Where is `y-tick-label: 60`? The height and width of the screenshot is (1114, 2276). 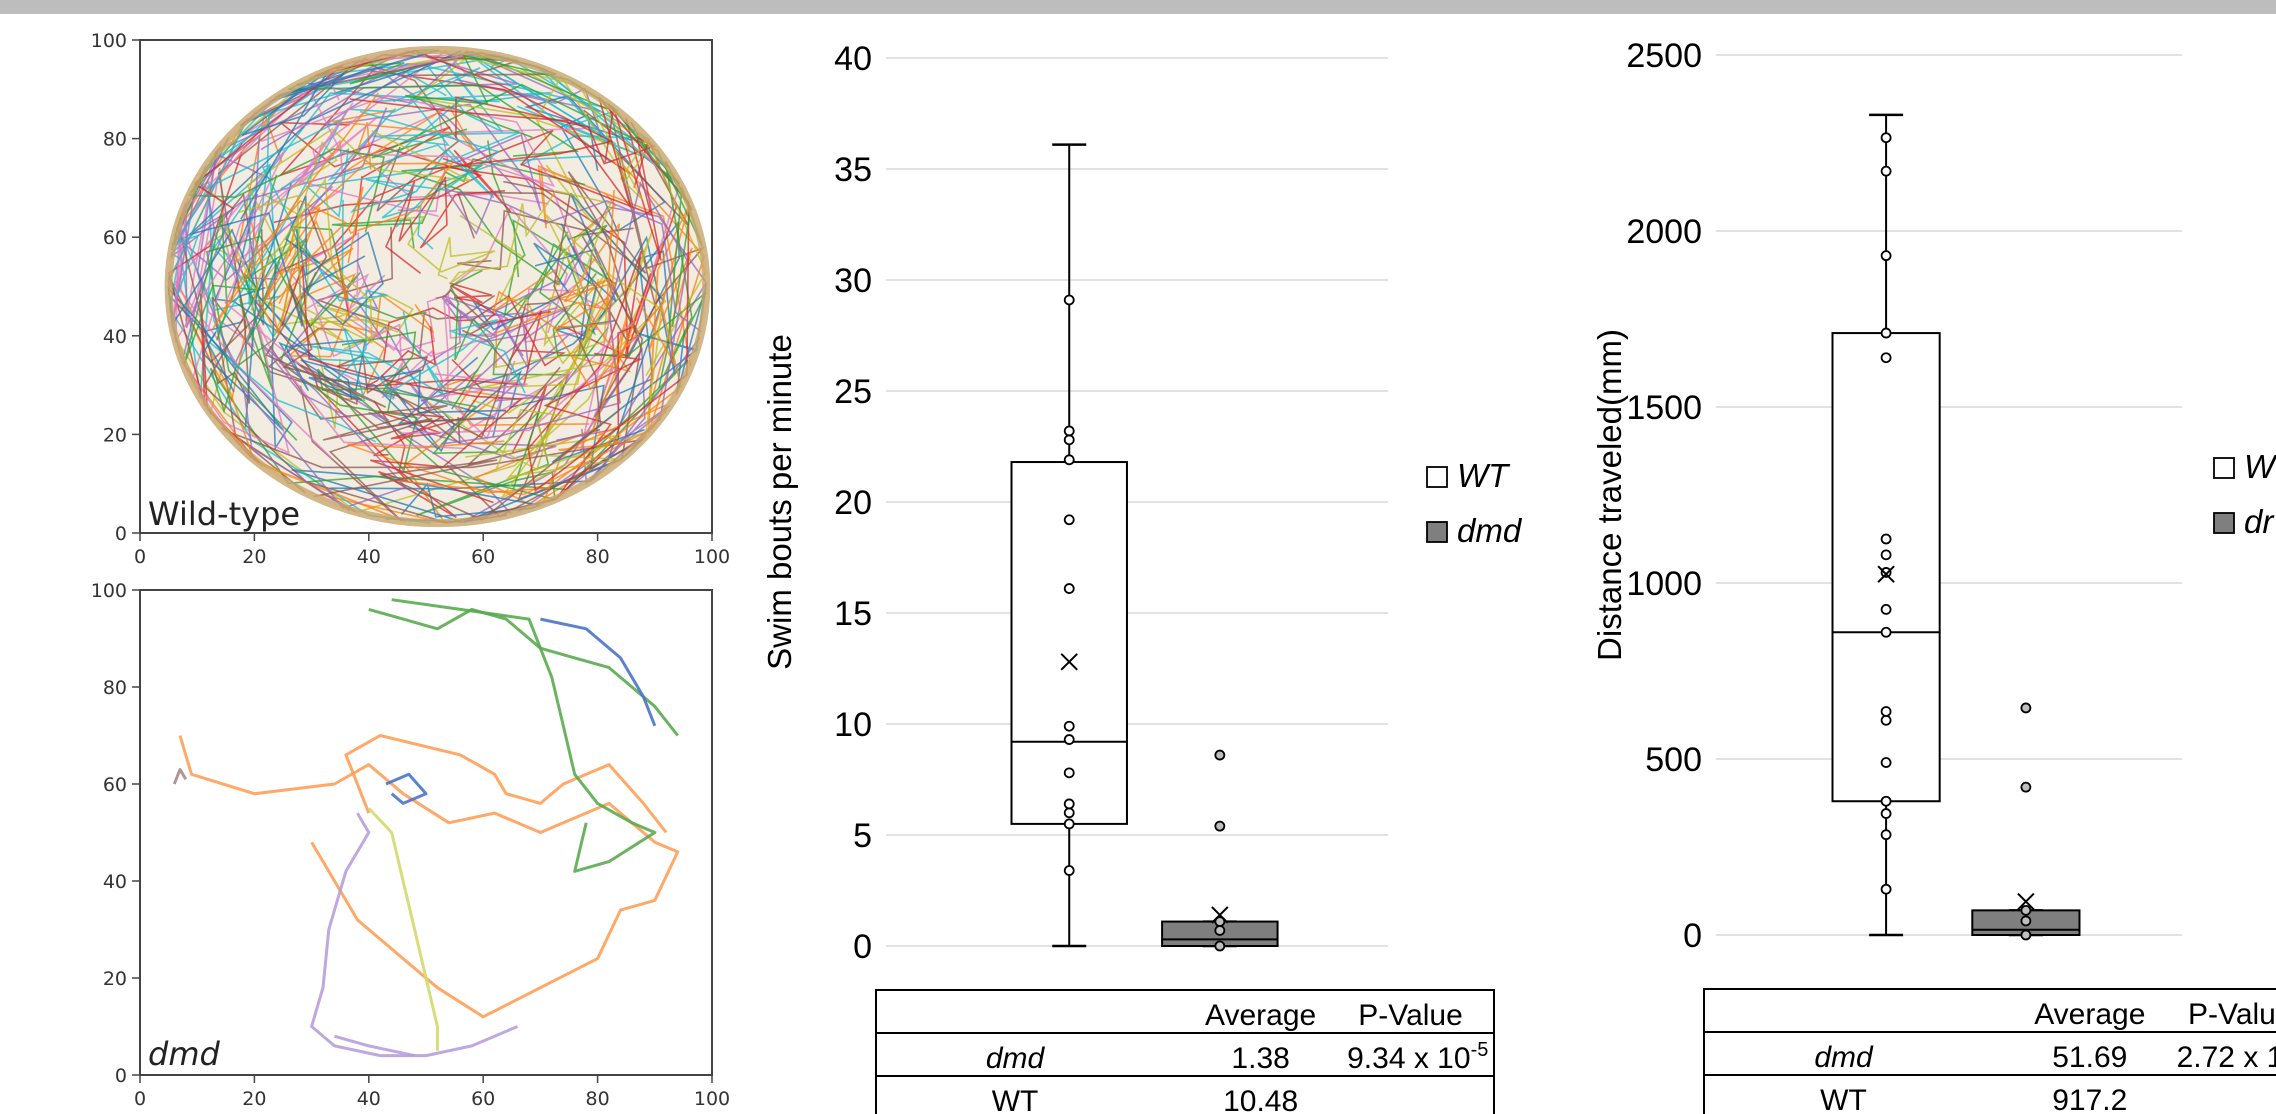
y-tick-label: 60 is located at coordinates (115, 238).